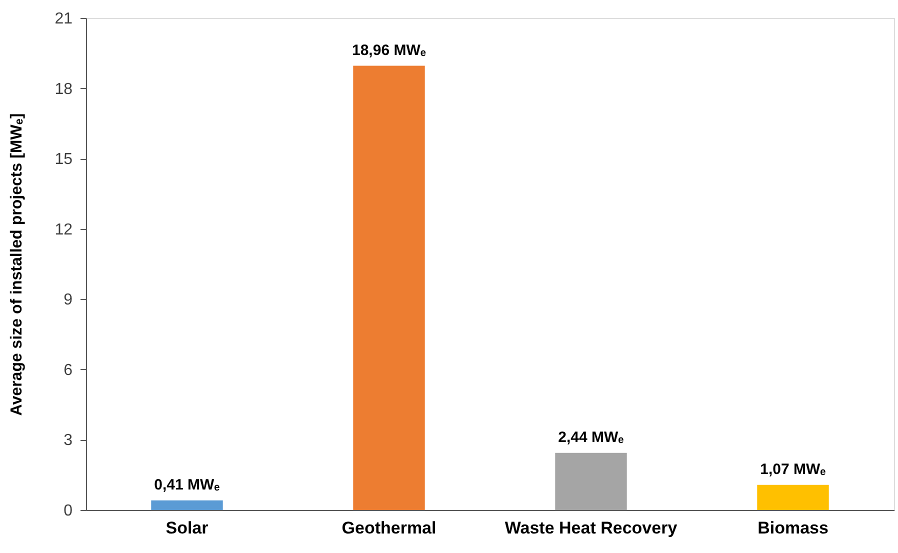  I want to click on data-label: 1,07 MWₑ, so click(793, 469).